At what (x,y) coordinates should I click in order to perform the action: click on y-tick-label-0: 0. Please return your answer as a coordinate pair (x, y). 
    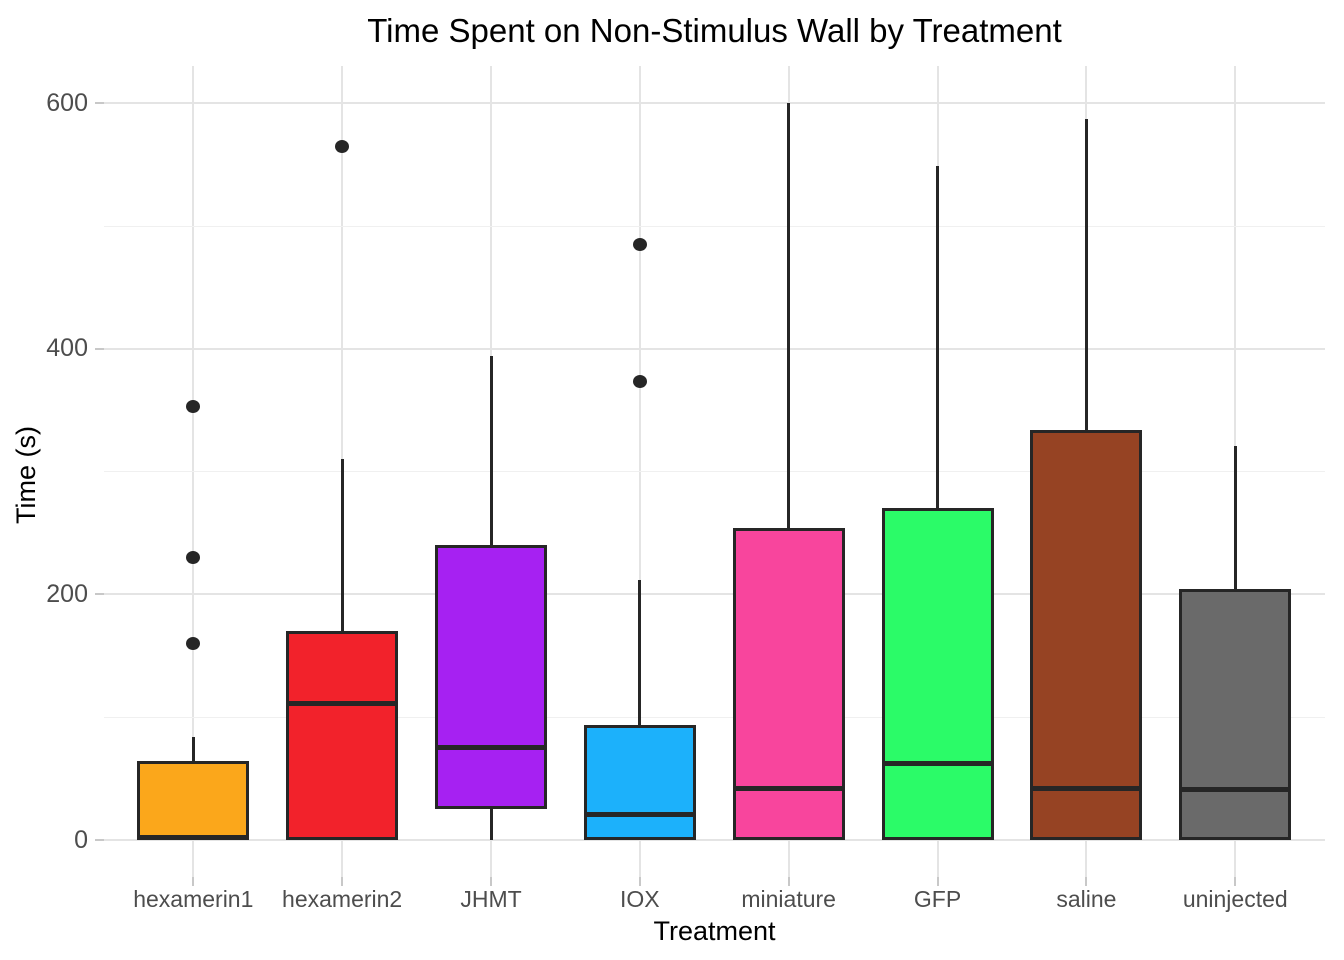
    Looking at the image, I should click on (81, 839).